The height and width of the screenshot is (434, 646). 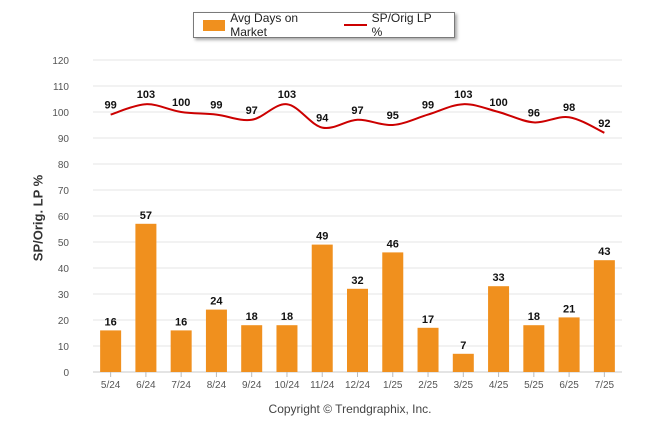 I want to click on bar-data-label: 24, so click(x=216, y=302).